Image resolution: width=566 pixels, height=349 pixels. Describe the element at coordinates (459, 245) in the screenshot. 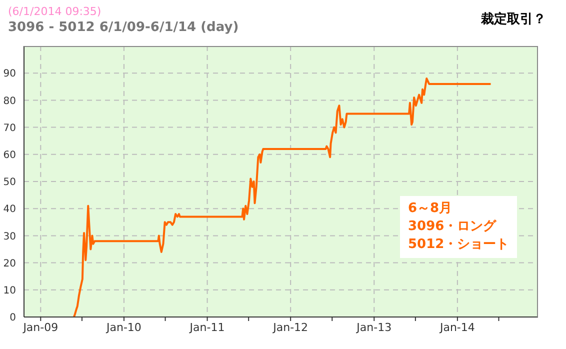

I see `annotation: 5012・ショート` at that location.